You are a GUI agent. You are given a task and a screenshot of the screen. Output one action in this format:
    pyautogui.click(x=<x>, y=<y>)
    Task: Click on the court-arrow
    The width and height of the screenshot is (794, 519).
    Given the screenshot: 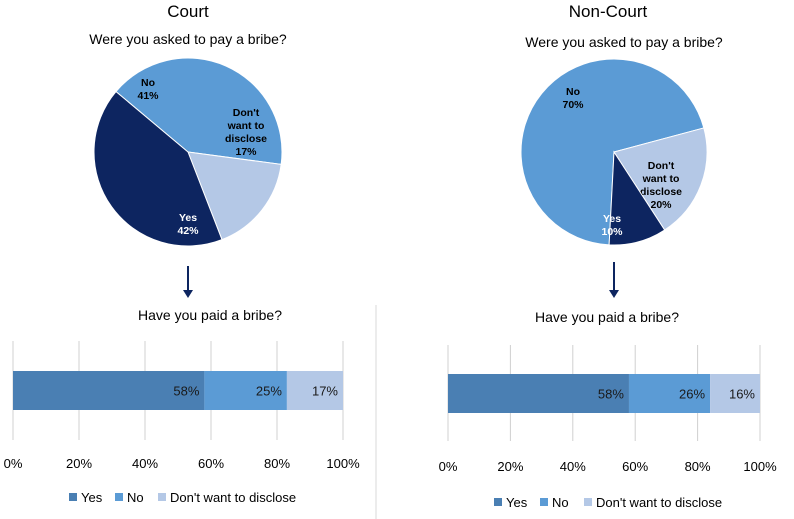 What is the action you would take?
    pyautogui.click(x=188, y=282)
    